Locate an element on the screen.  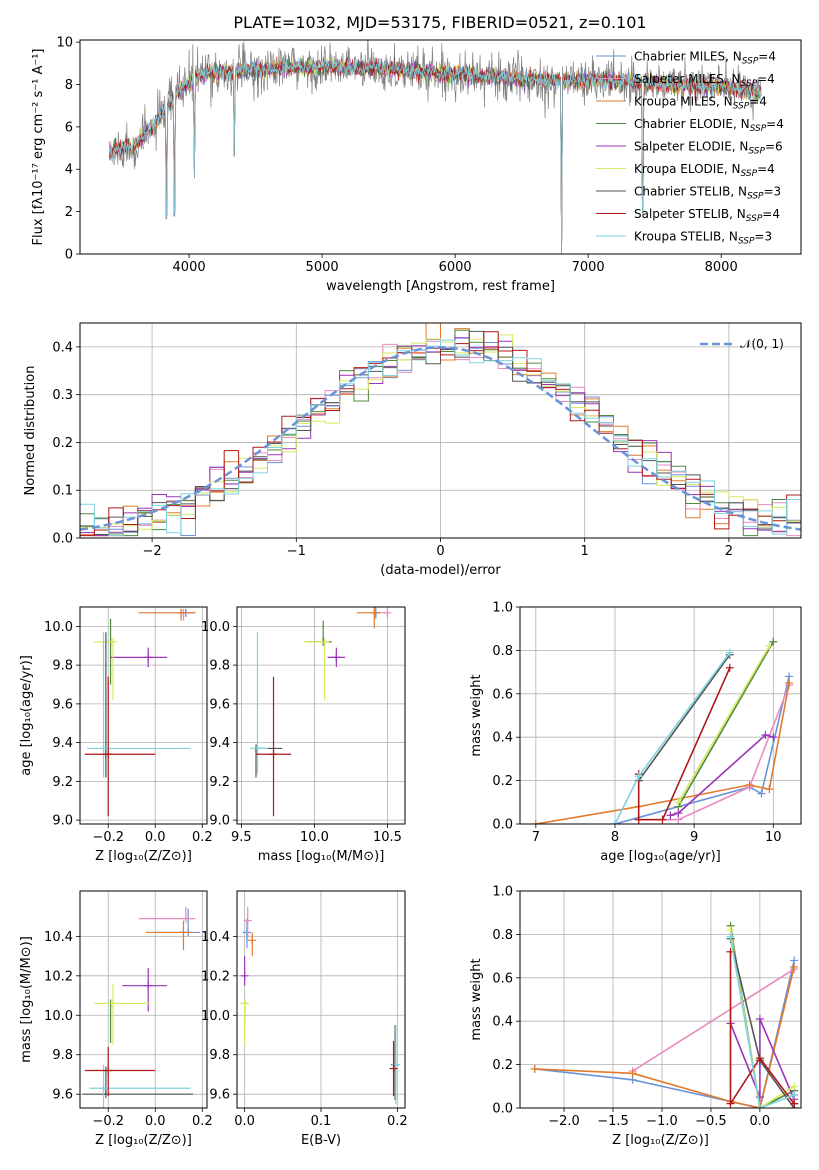
legend-label: Chabrier STELIB, N is located at coordinates (690, 192).